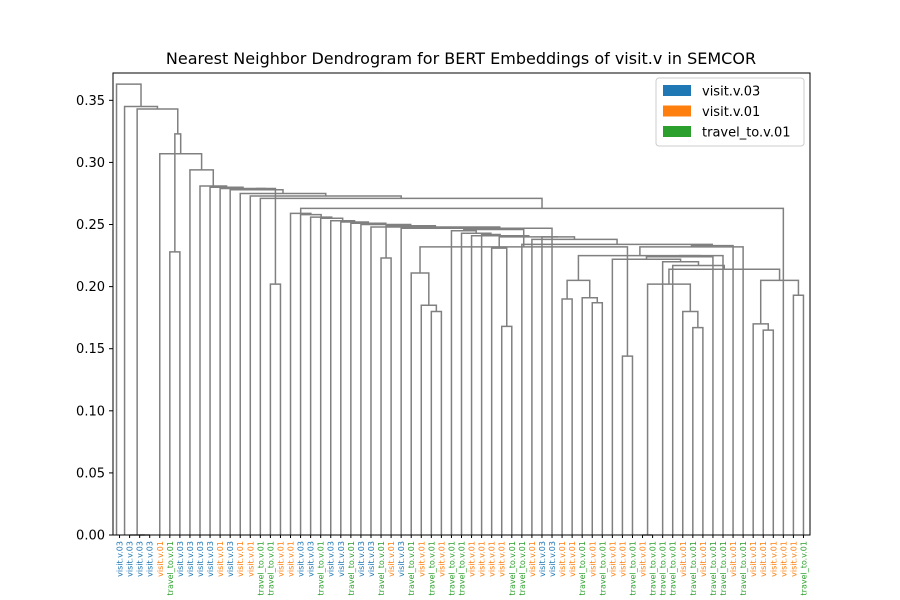  I want to click on y-tick-label: 0.10, so click(90, 411).